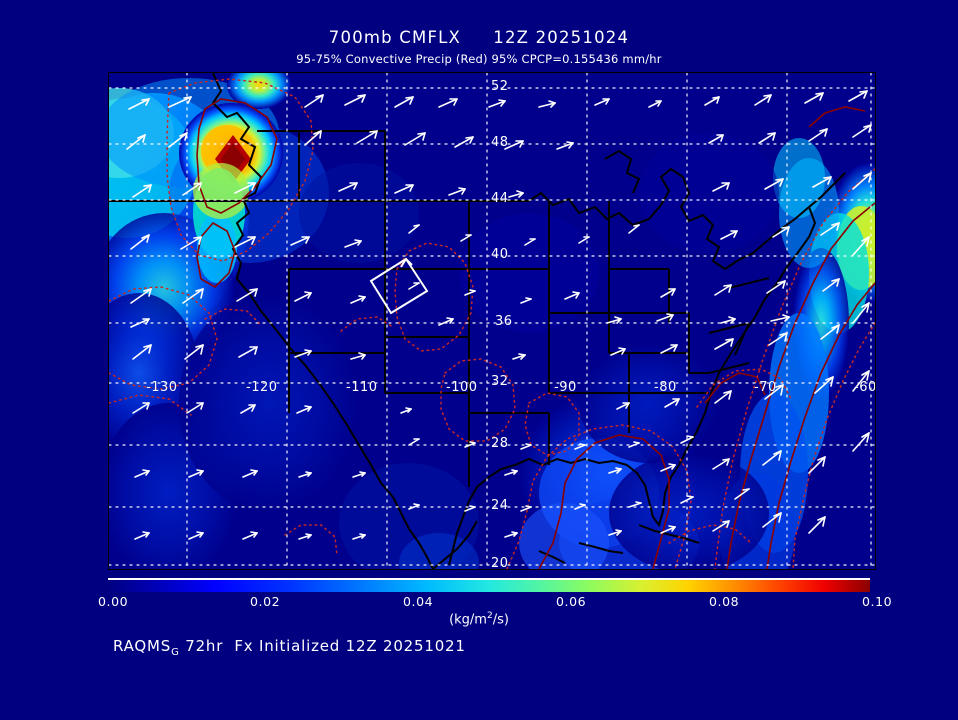 The height and width of the screenshot is (720, 958). I want to click on figure-caption: RAQMSG 72hr Fx Initialized 12Z 20251021, so click(289, 647).